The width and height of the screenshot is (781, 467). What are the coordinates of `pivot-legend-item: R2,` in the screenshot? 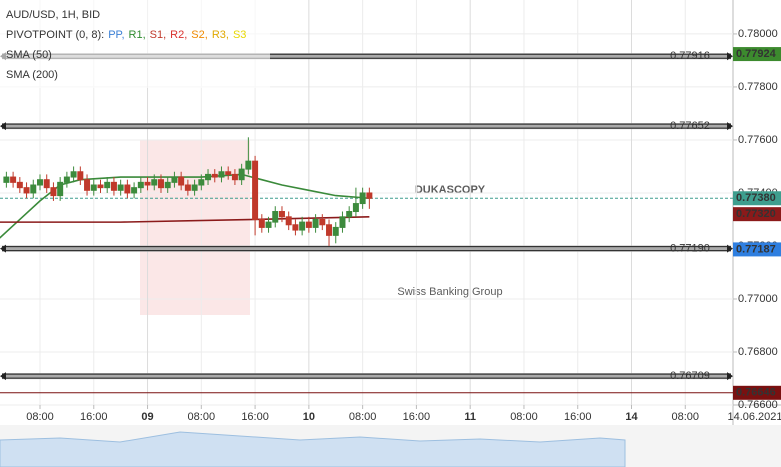 It's located at (178, 35).